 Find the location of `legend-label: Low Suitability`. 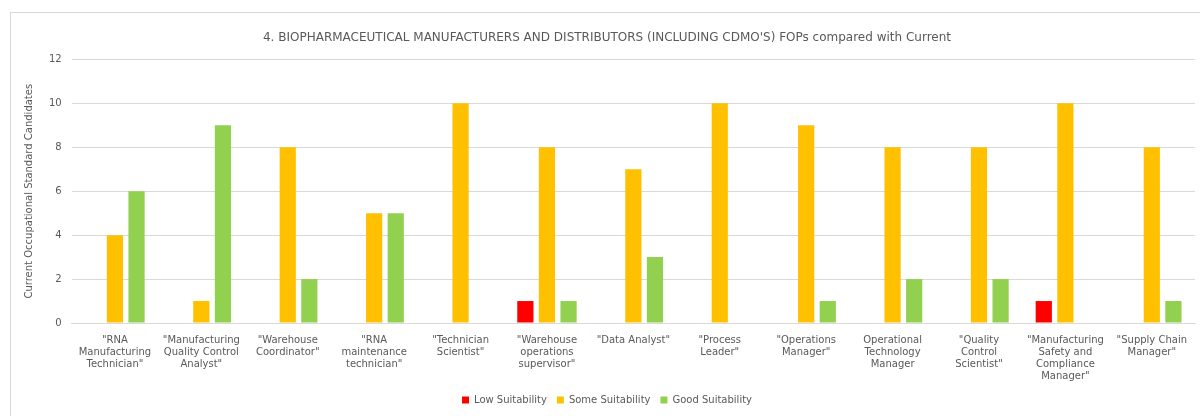

legend-label: Low Suitability is located at coordinates (510, 399).